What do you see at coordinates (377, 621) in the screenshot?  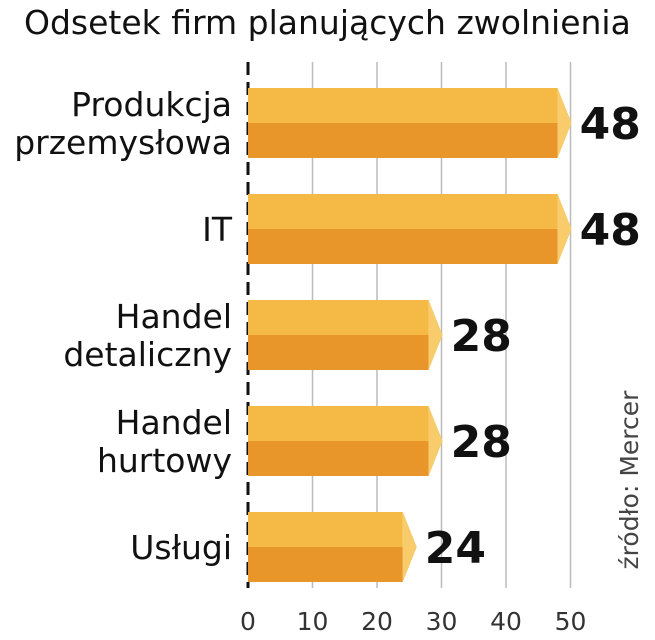 I see `x-tick-label: 20` at bounding box center [377, 621].